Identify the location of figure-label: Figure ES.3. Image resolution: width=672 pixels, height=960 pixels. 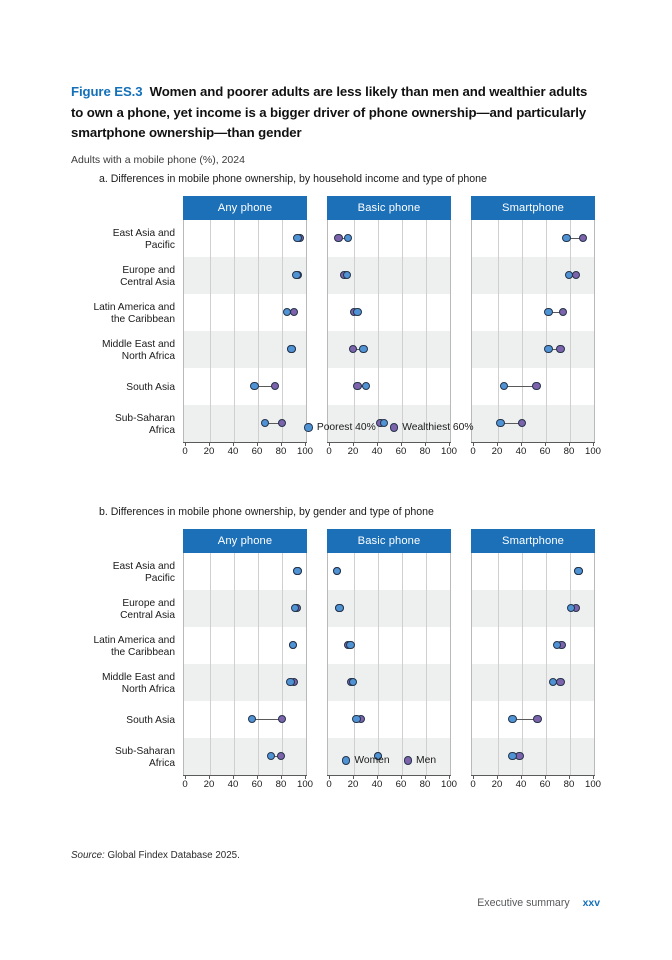
(107, 91).